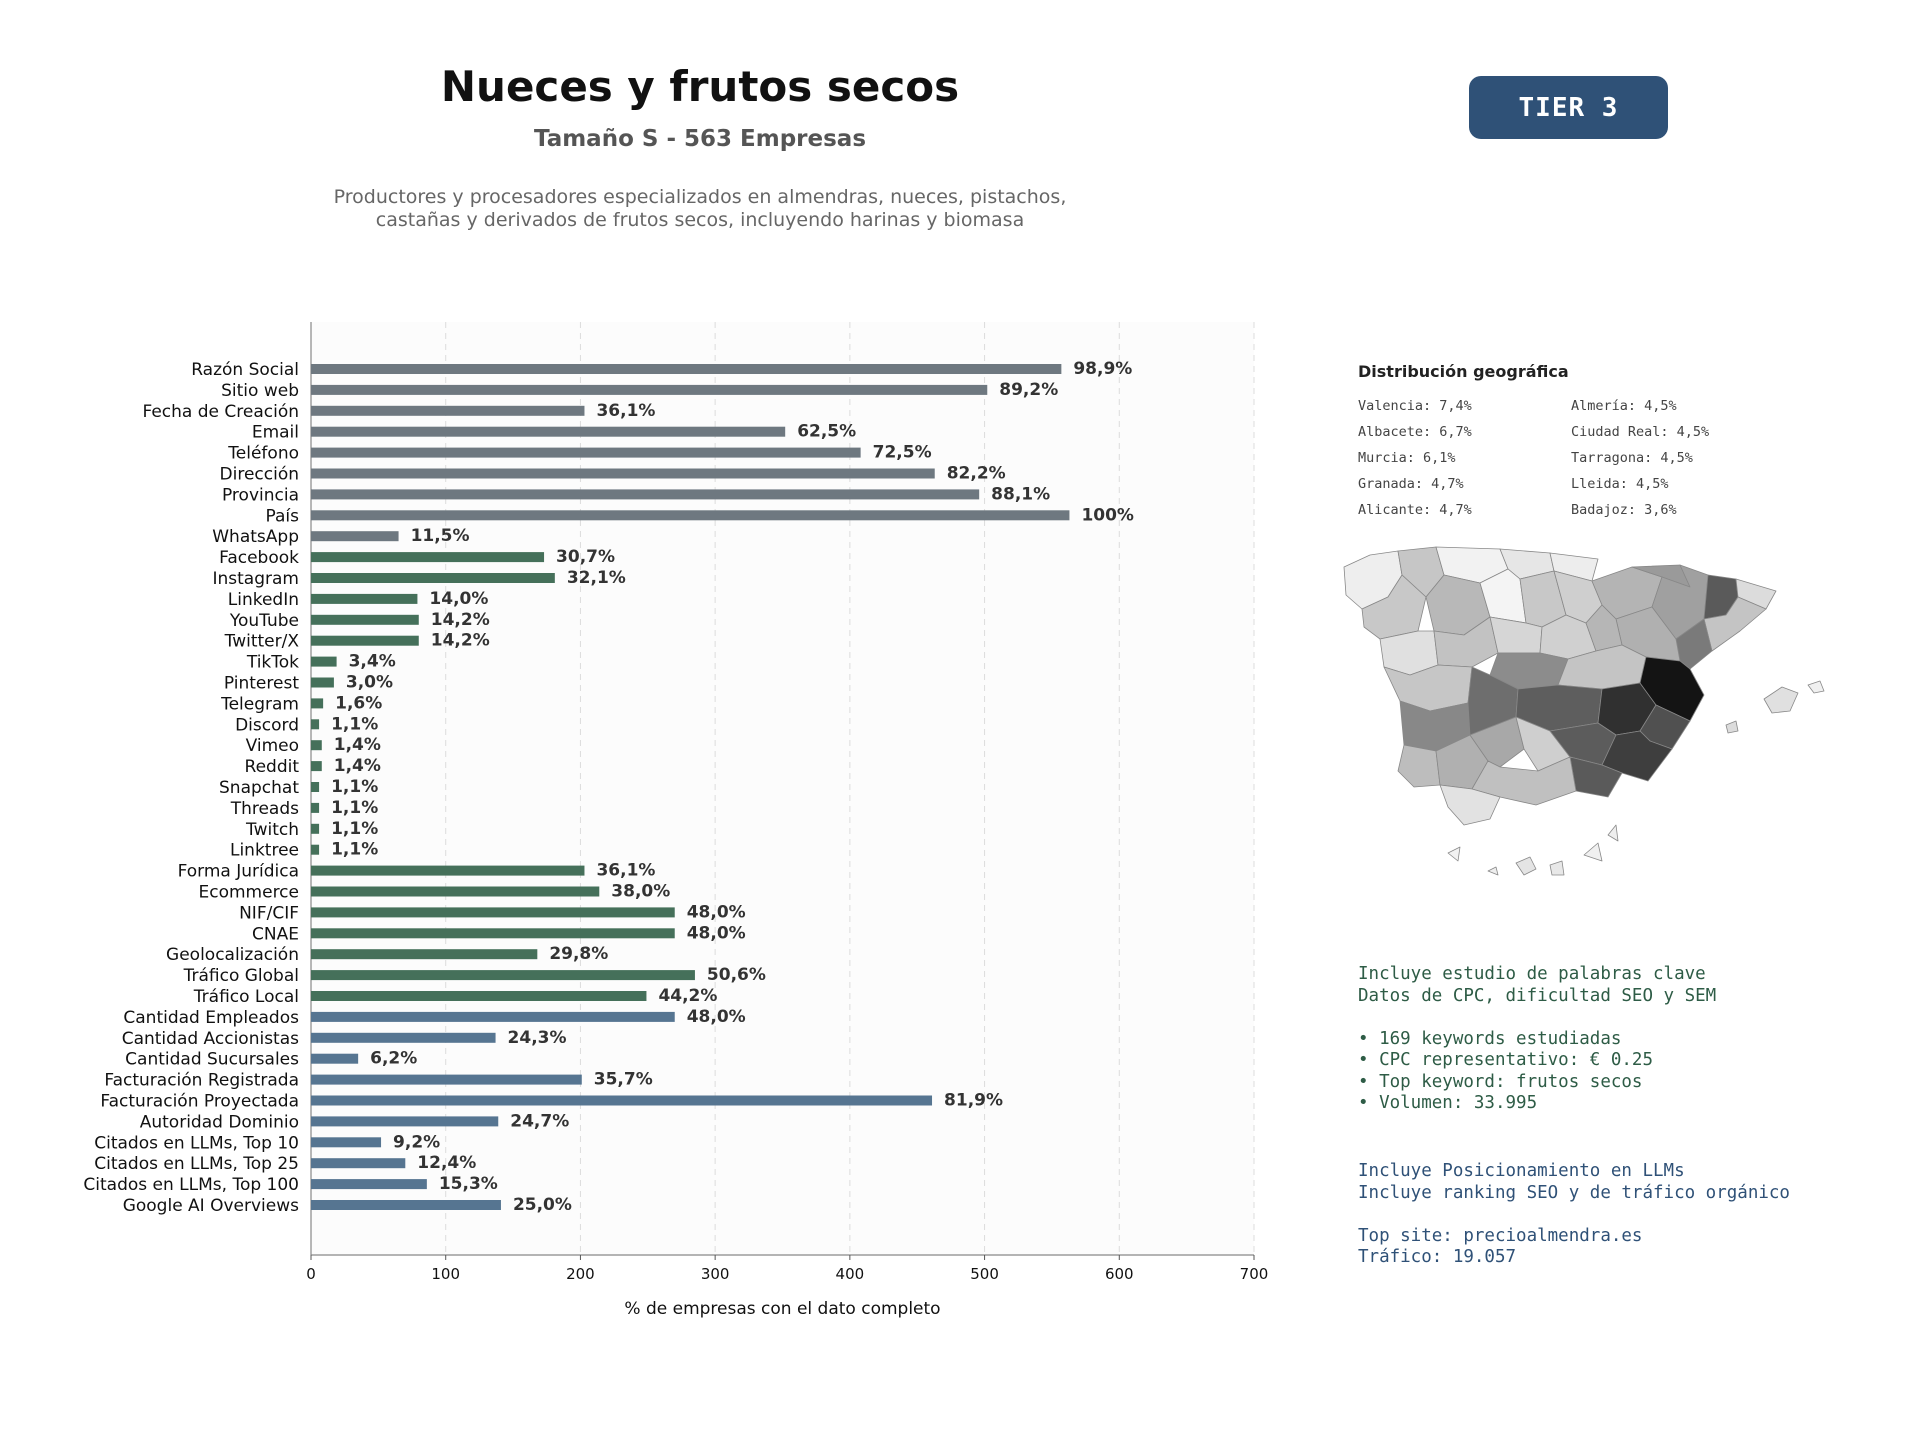 This screenshot has height=1440, width=1920. Describe the element at coordinates (220, 412) in the screenshot. I see `category-label: Fecha de Creación` at that location.